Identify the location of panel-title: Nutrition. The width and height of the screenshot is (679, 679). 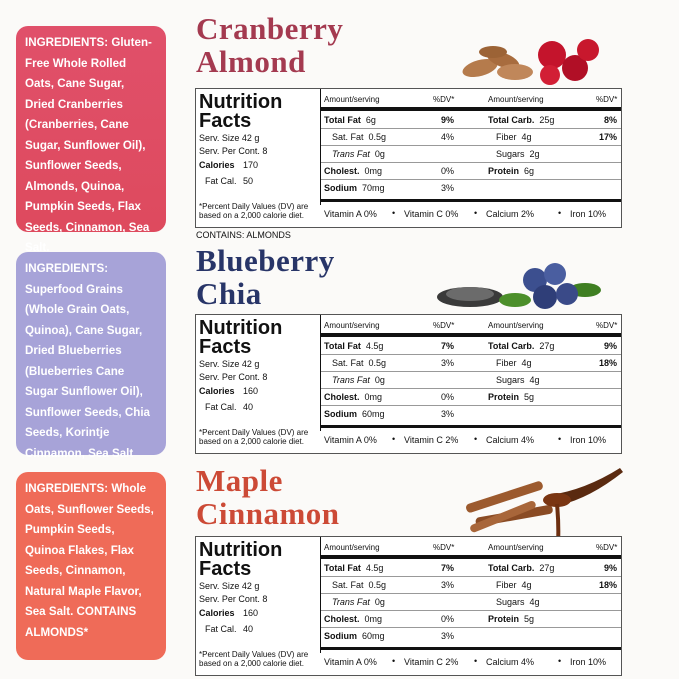
(241, 328).